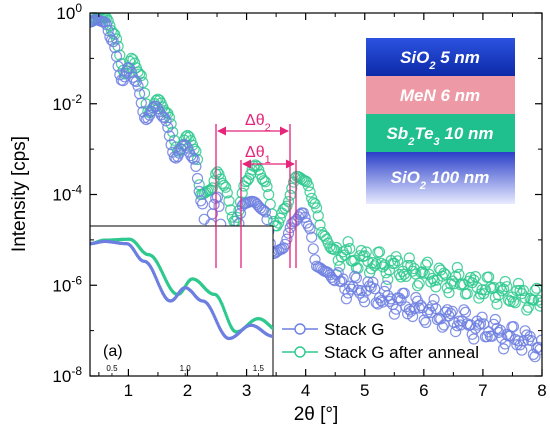 Image resolution: width=550 pixels, height=446 pixels. I want to click on legend-label-stack-g: Stack G, so click(354, 329).